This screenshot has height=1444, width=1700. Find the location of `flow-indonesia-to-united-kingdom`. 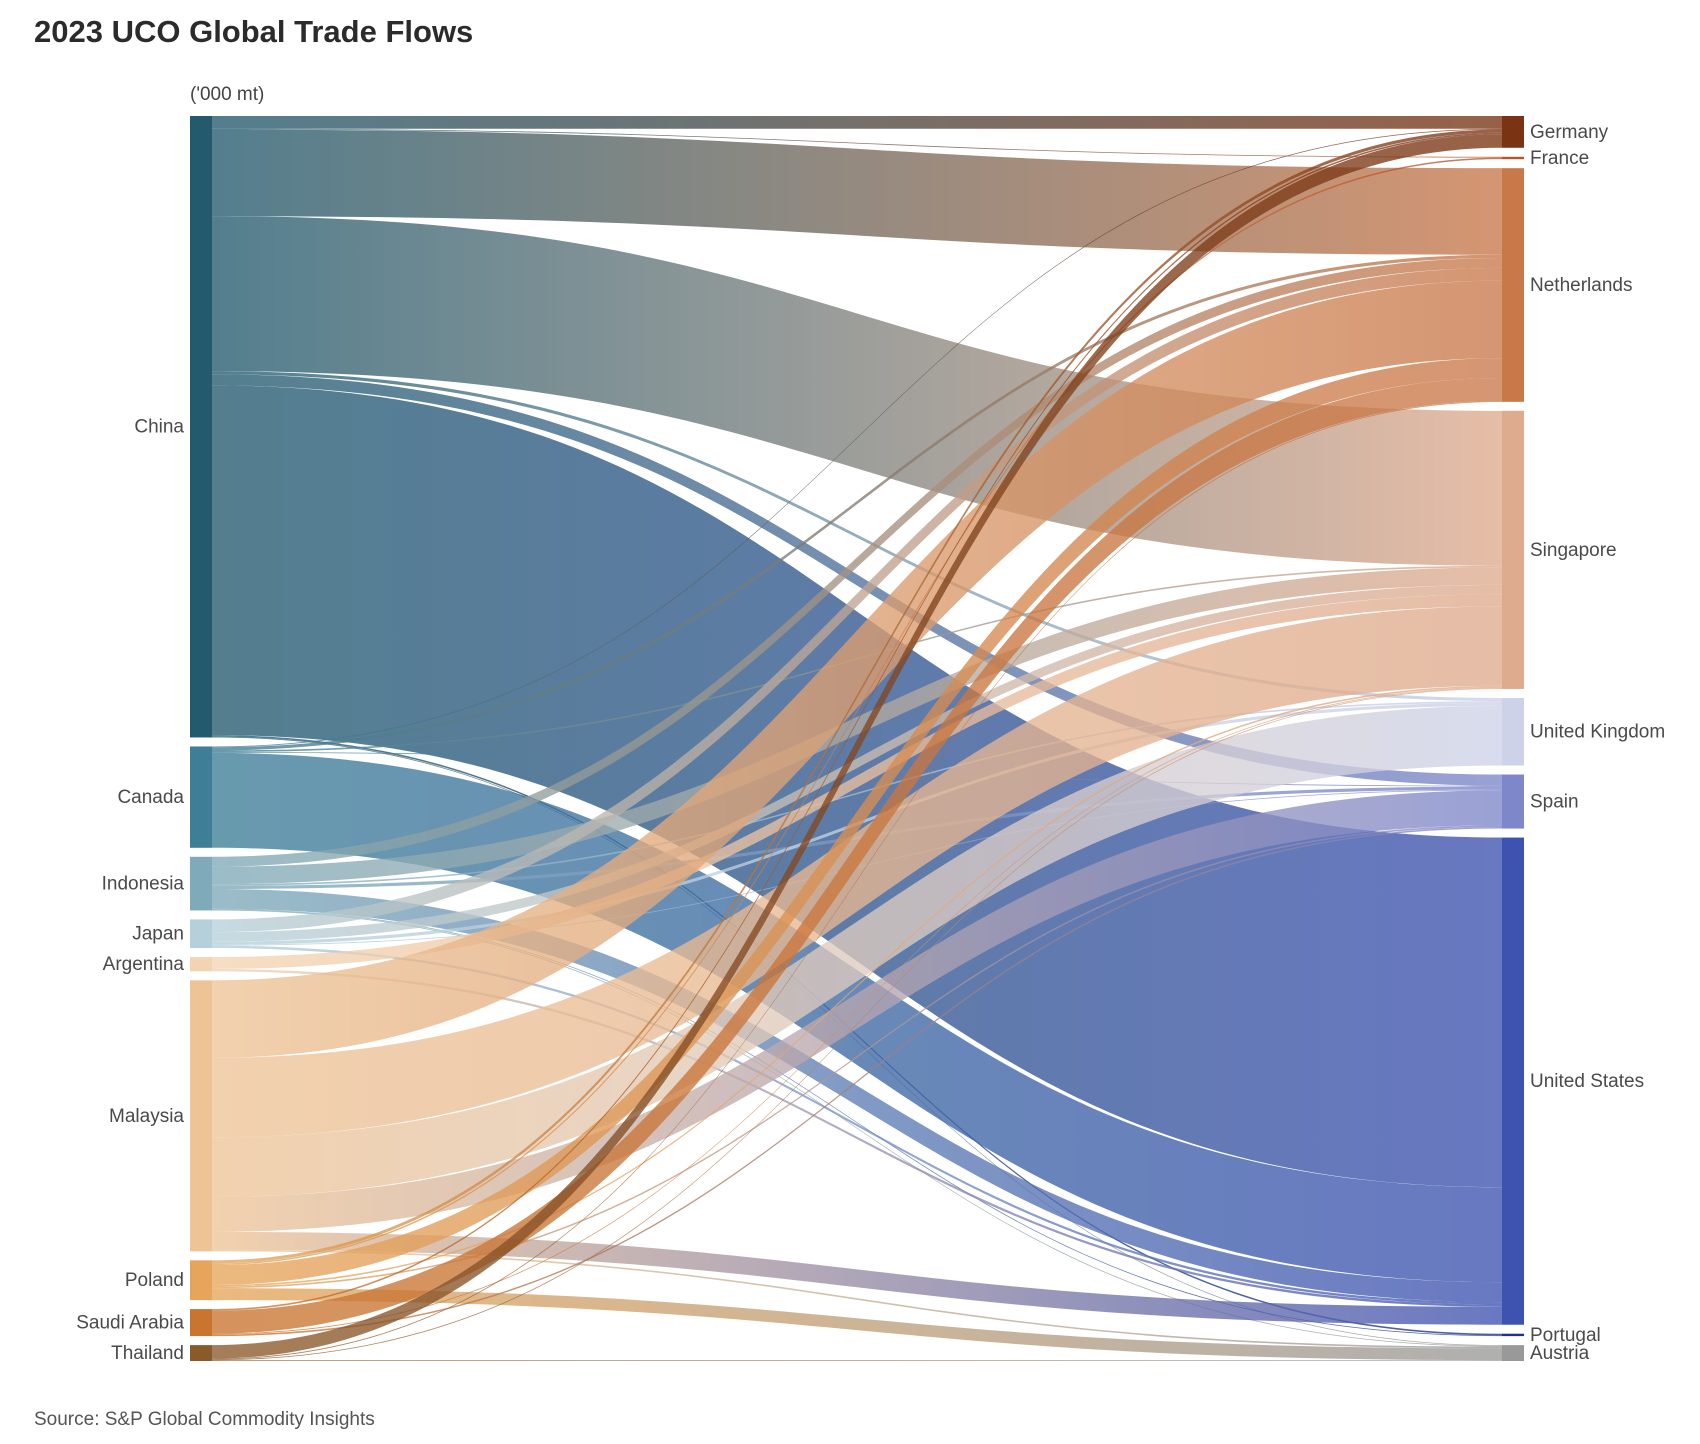

flow-indonesia-to-united-kingdom is located at coordinates (857, 793).